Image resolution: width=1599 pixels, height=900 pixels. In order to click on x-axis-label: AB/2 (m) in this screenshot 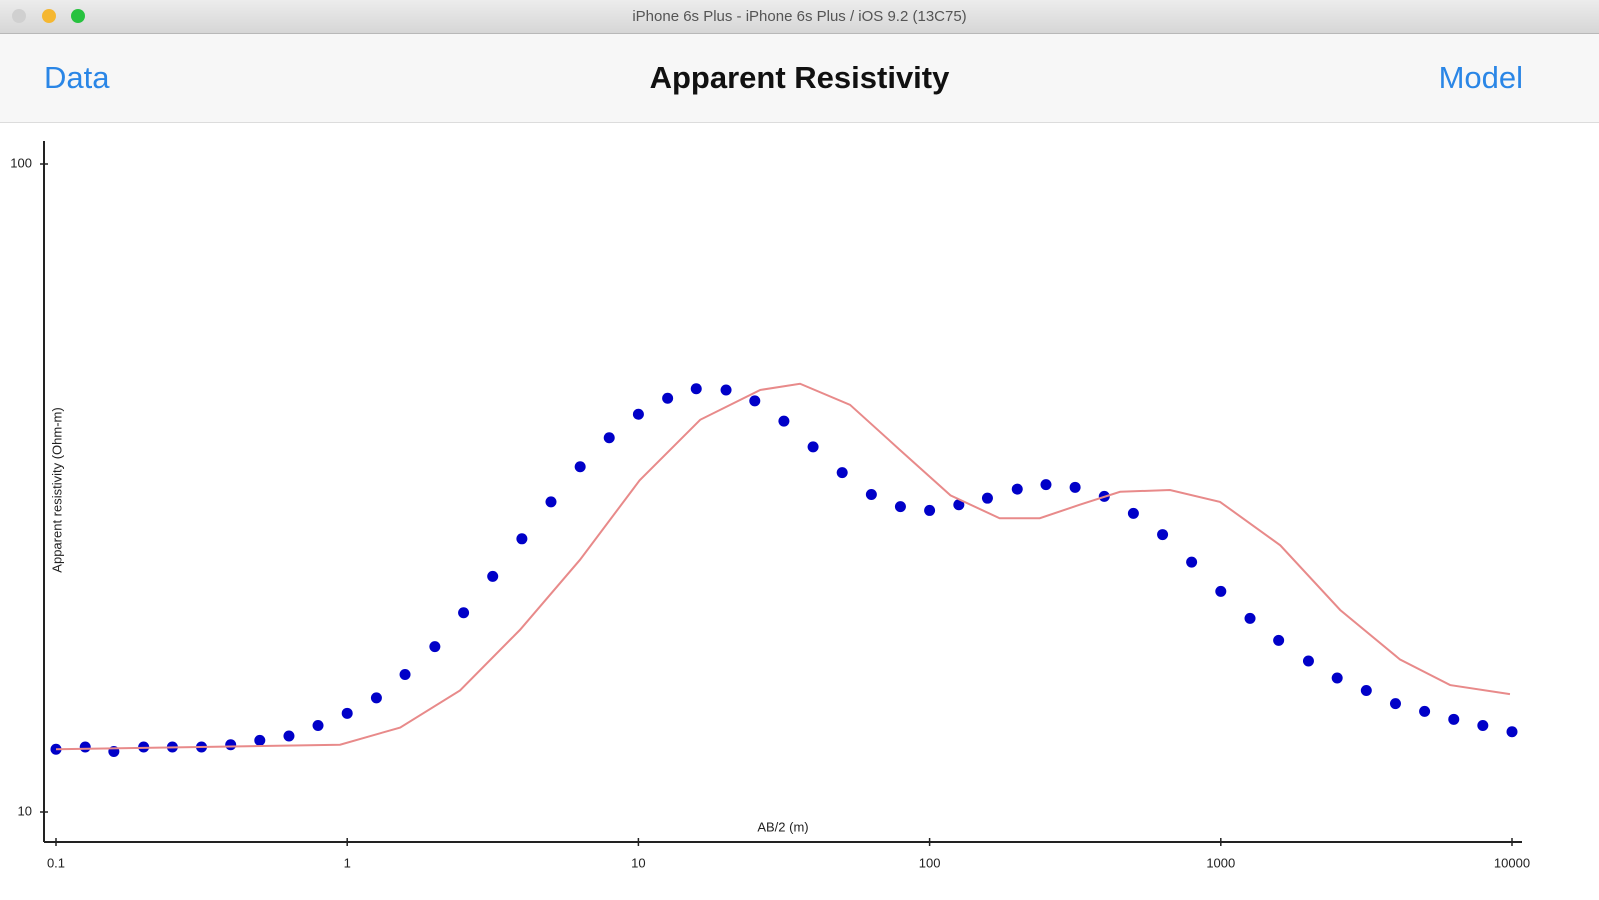, I will do `click(782, 826)`.